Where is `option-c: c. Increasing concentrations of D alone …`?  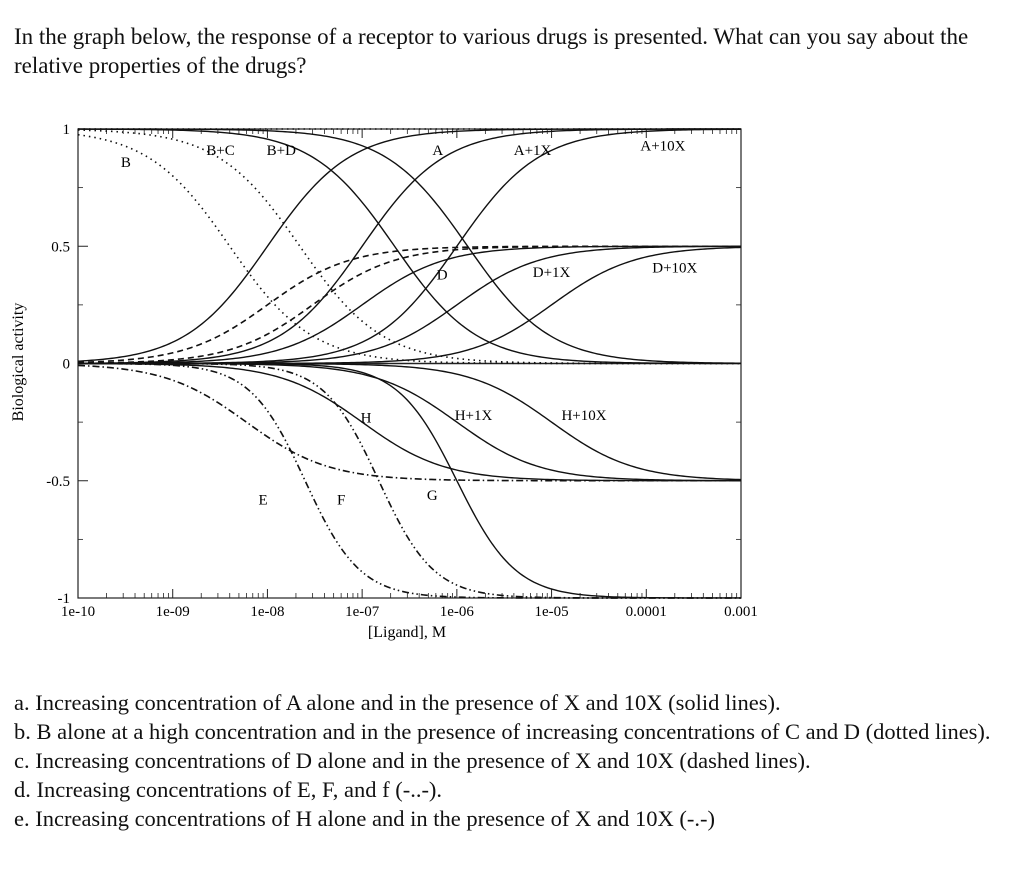
option-c: c. Increasing concentrations of D alone … is located at coordinates (412, 760).